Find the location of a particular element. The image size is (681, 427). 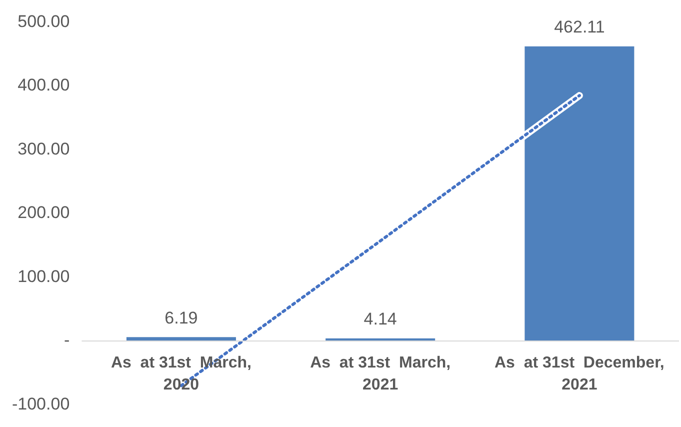

y-tick-label: 500.00 is located at coordinates (44, 21).